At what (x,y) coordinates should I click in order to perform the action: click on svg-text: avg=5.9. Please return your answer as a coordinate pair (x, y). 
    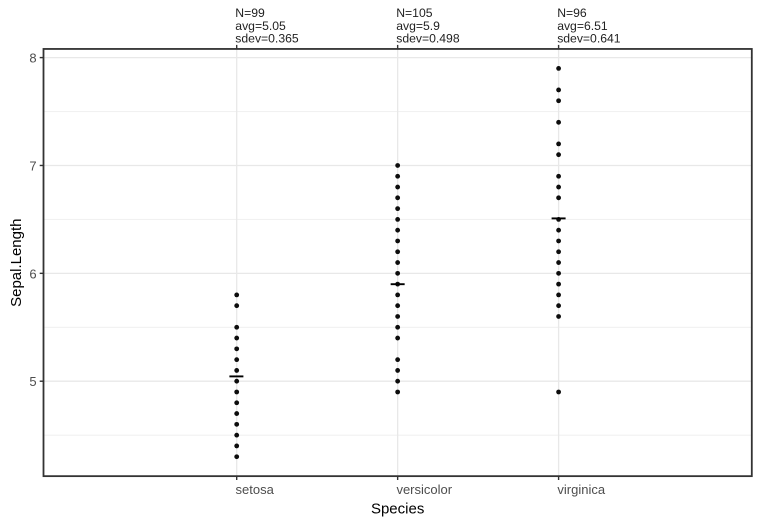
    Looking at the image, I should click on (418, 26).